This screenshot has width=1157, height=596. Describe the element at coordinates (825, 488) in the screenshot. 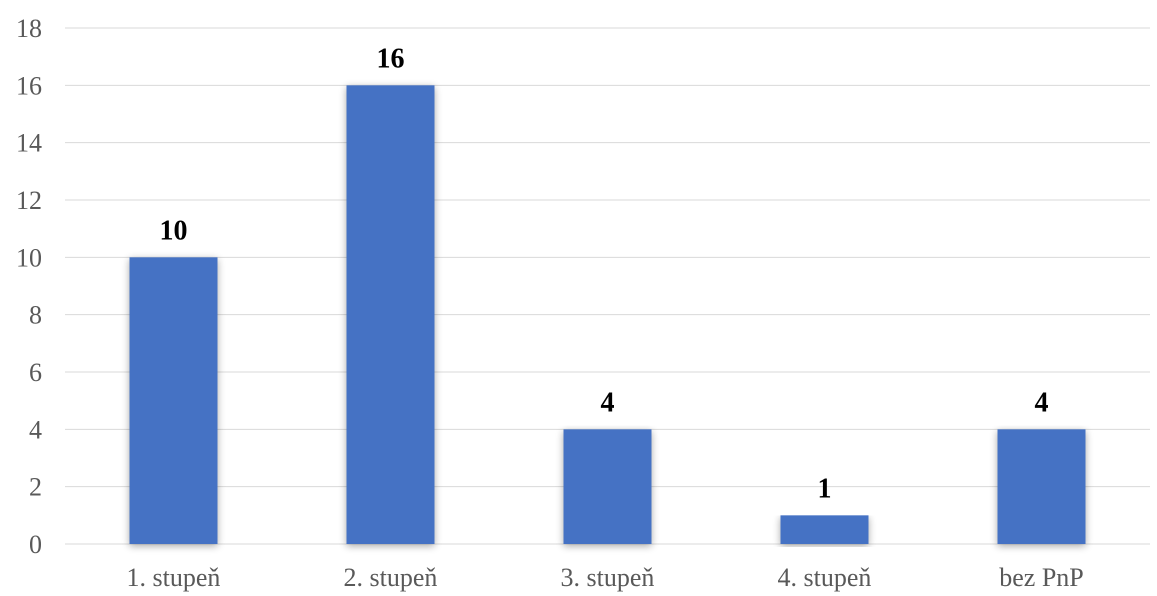

I see `data-label: 1` at that location.